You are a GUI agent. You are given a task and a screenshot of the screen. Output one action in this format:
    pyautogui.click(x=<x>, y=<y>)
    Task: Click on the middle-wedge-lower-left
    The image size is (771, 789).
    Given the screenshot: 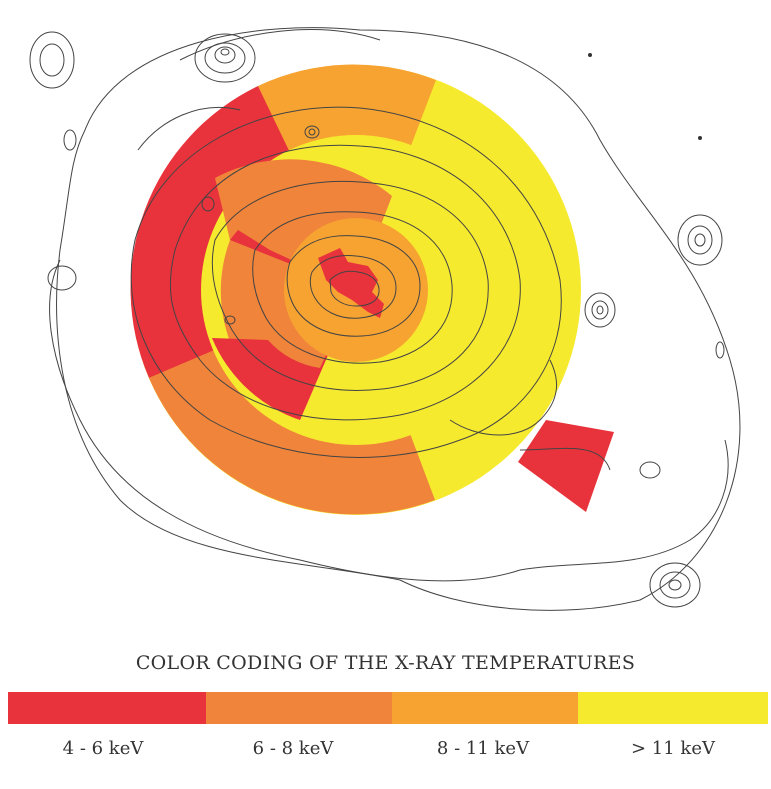 What is the action you would take?
    pyautogui.click(x=284, y=355)
    